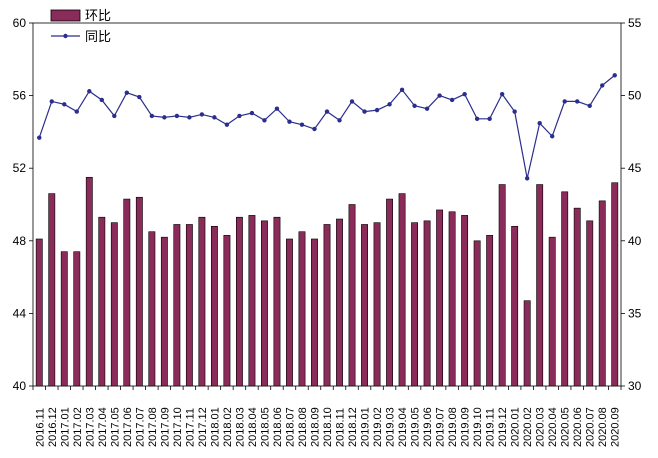  What do you see at coordinates (140, 427) in the screenshot?
I see `category-label: 2017.07` at bounding box center [140, 427].